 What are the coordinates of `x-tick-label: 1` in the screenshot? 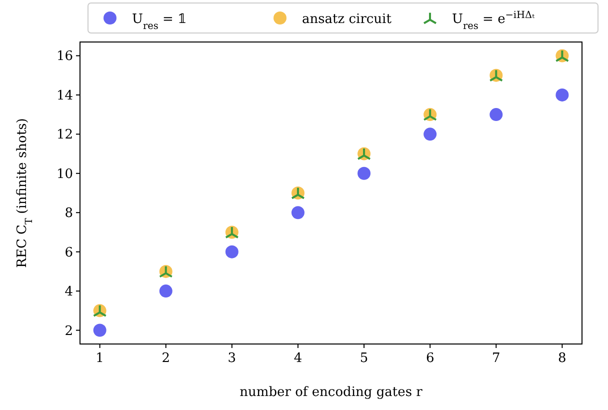 It's located at (100, 358).